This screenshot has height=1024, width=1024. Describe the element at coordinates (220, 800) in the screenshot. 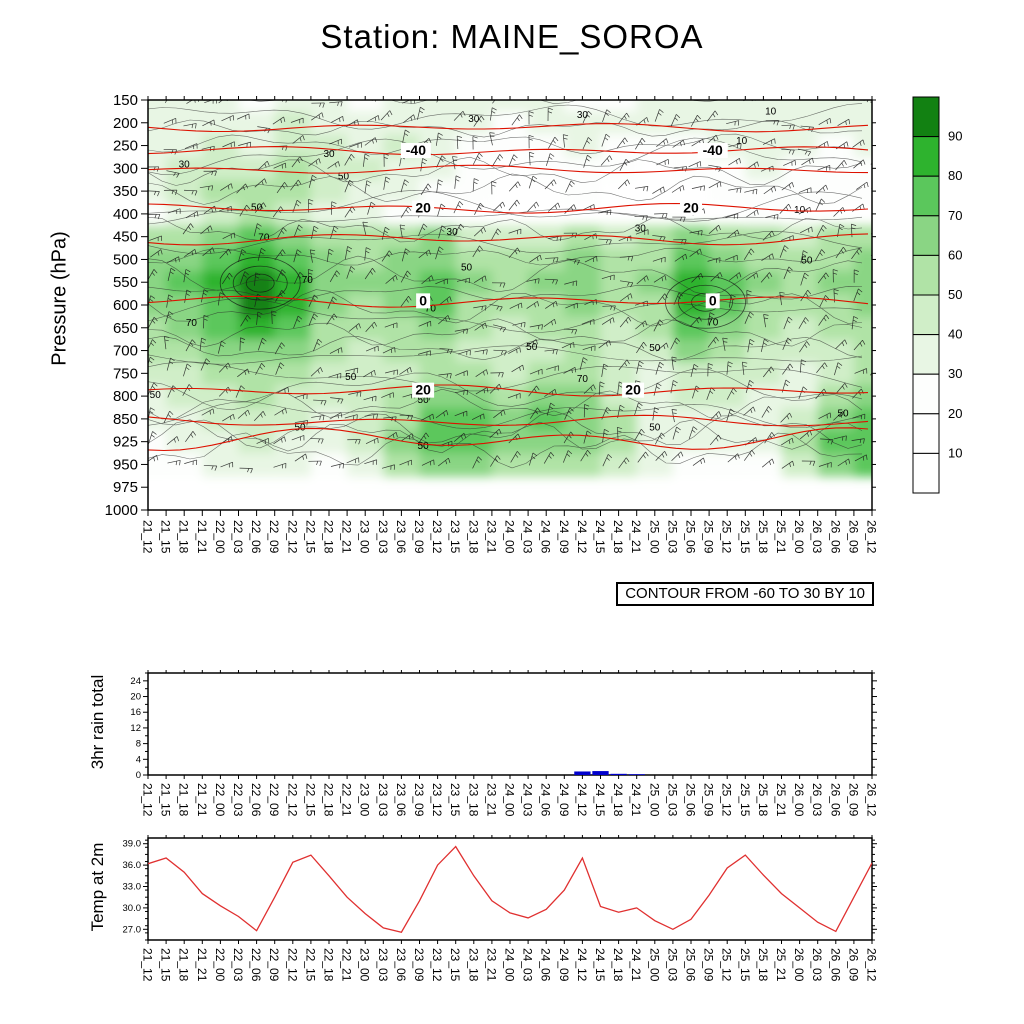

I see `svg-text: 22_00` at that location.